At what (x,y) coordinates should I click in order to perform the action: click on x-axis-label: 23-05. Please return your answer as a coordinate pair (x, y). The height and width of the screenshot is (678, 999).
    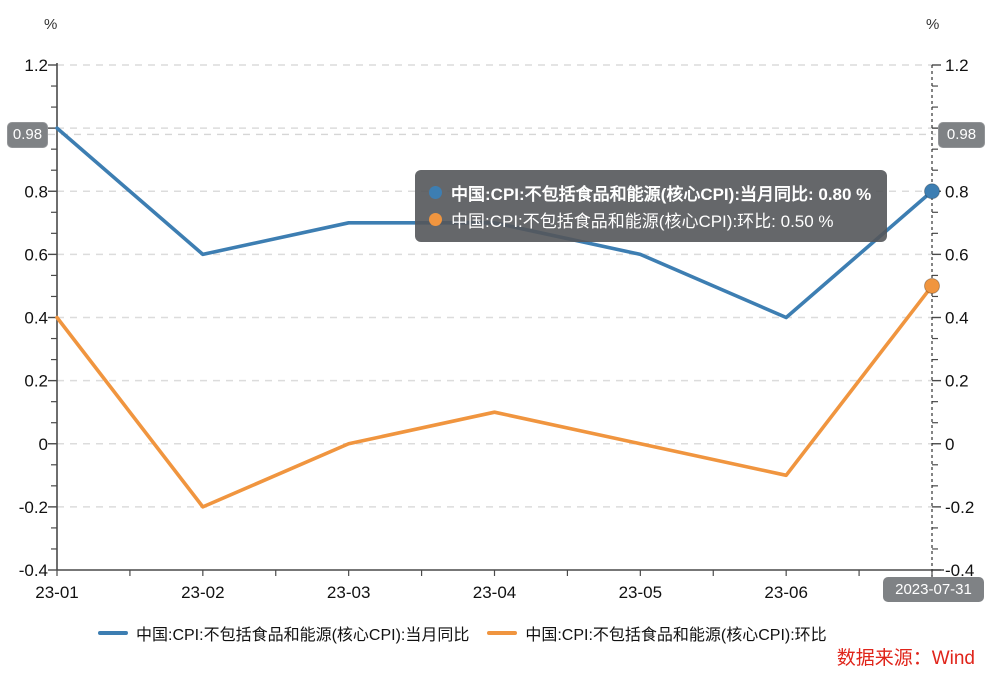
    Looking at the image, I should click on (640, 592).